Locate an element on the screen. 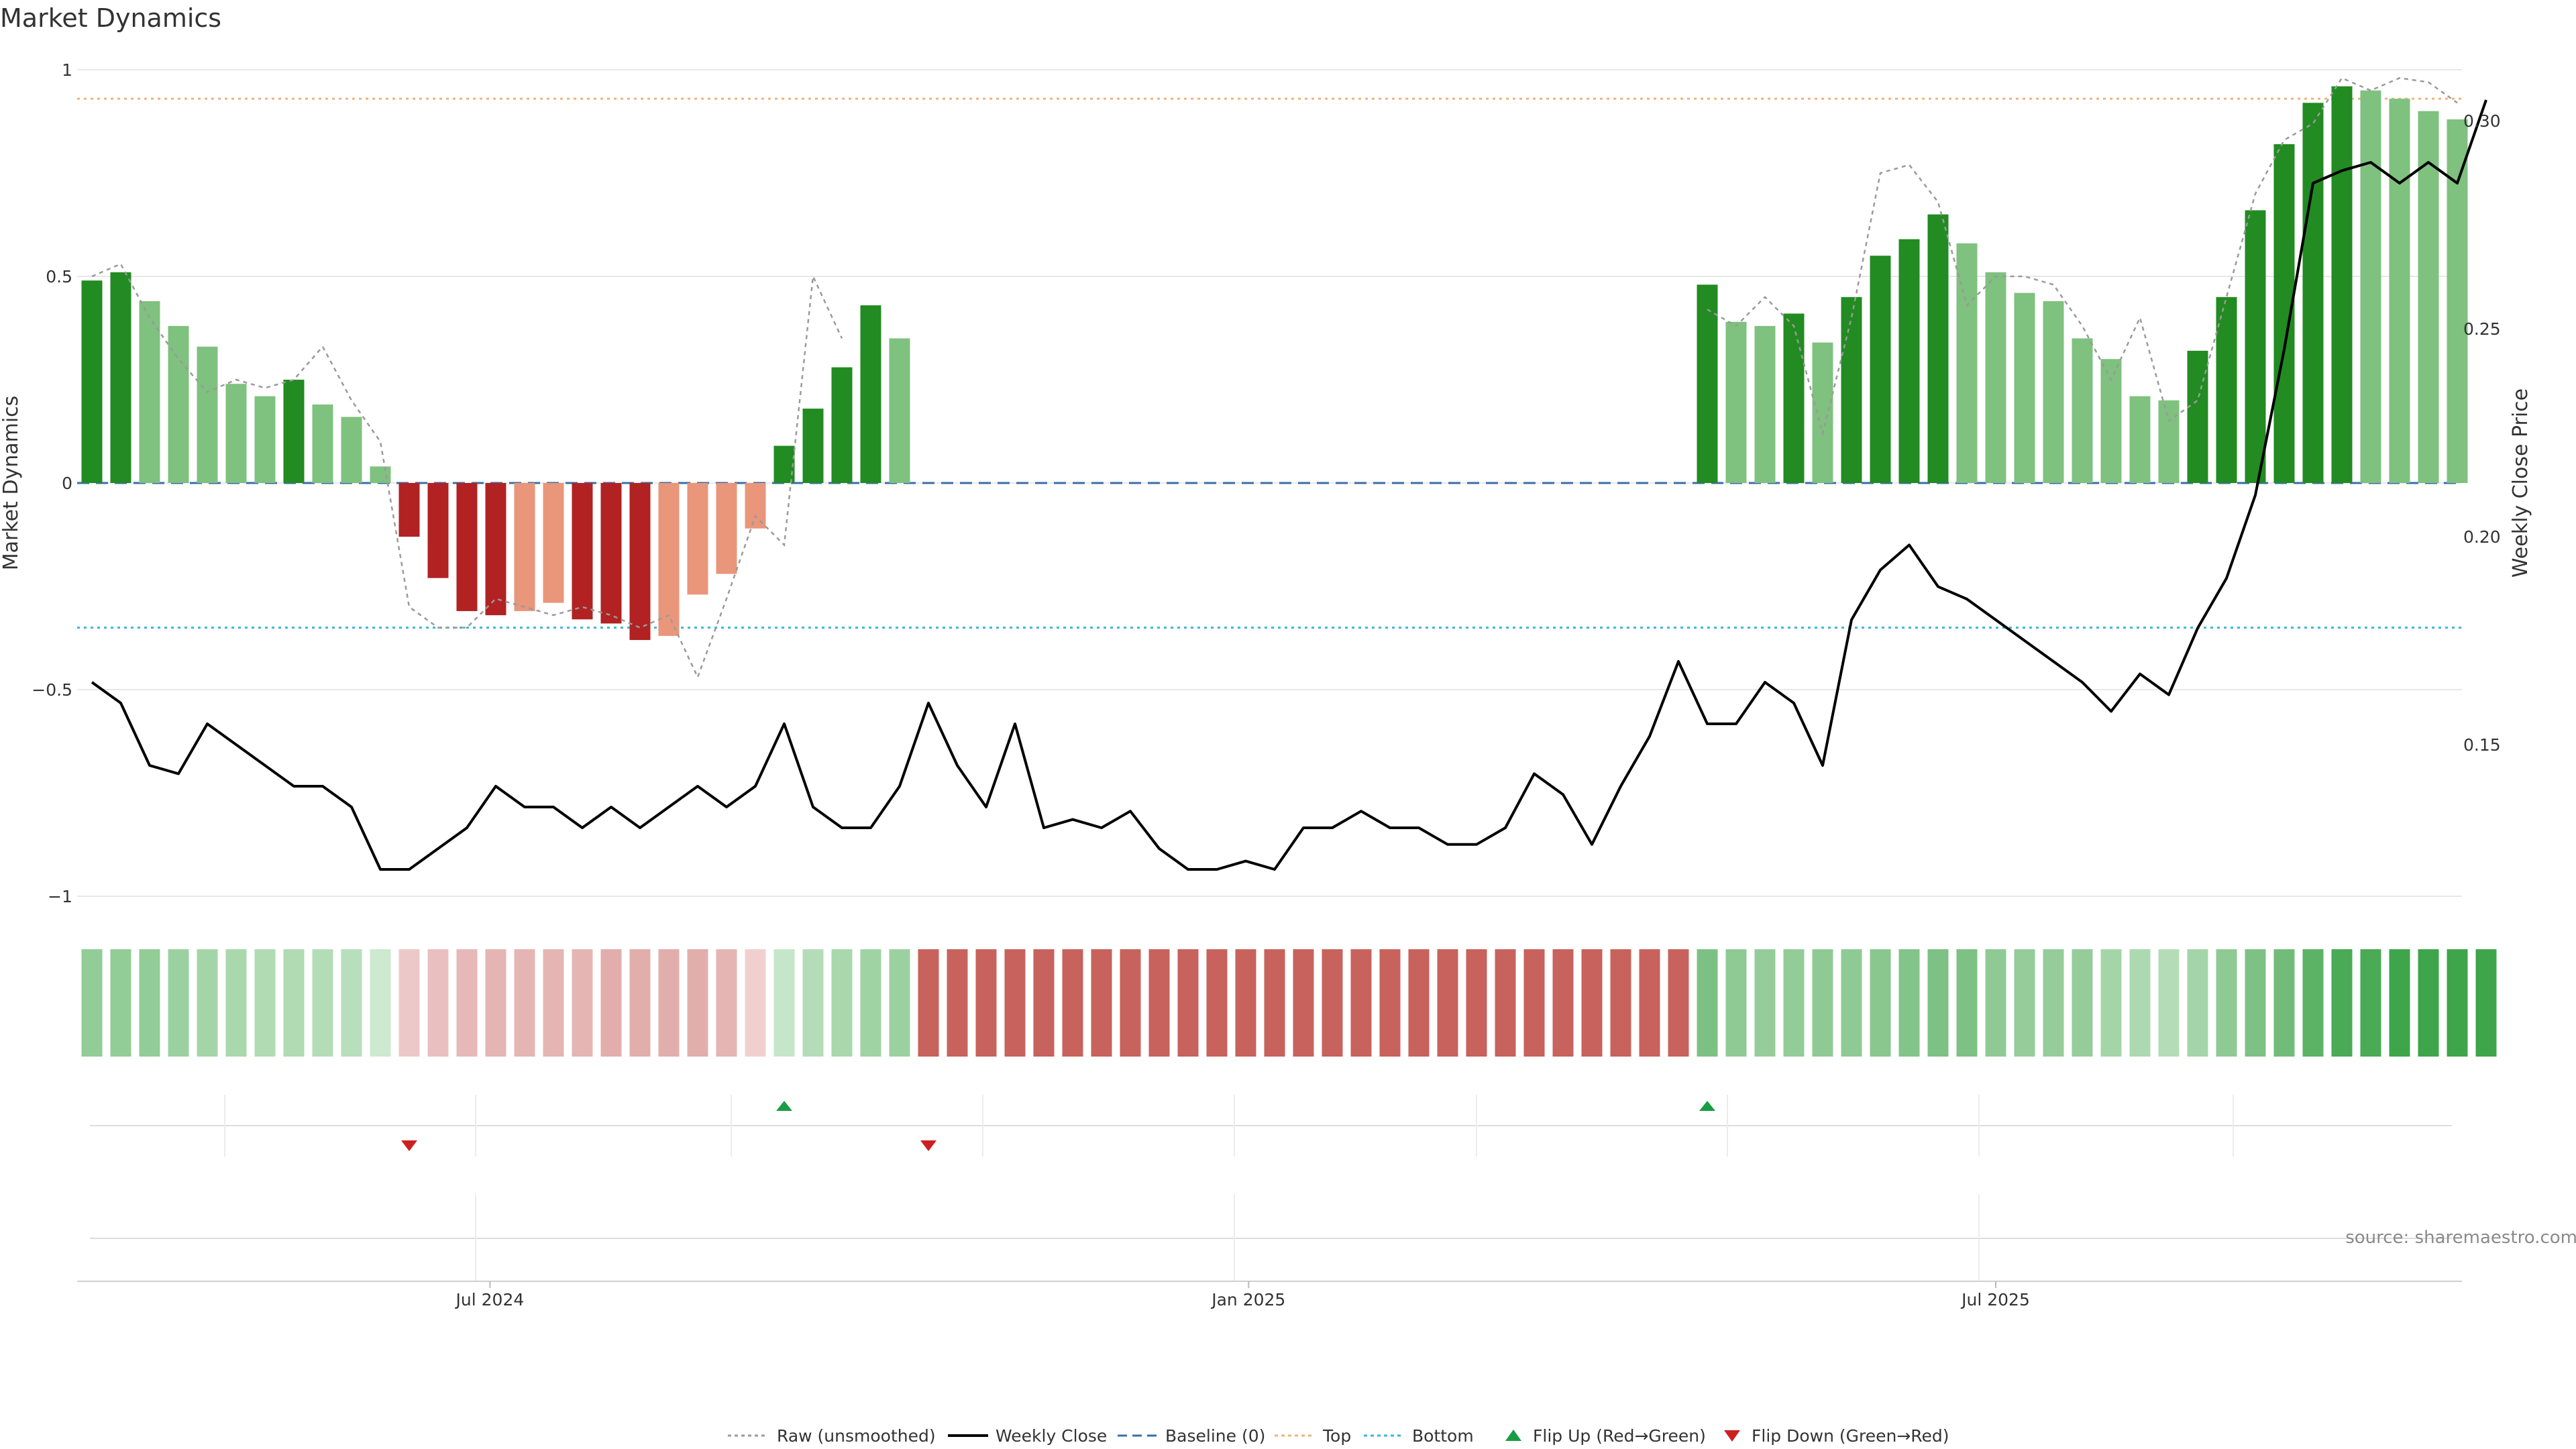 Image resolution: width=2576 pixels, height=1449 pixels. y-axis-right-ticks: 0.30 0.25 0.20 0.15 is located at coordinates (2482, 433).